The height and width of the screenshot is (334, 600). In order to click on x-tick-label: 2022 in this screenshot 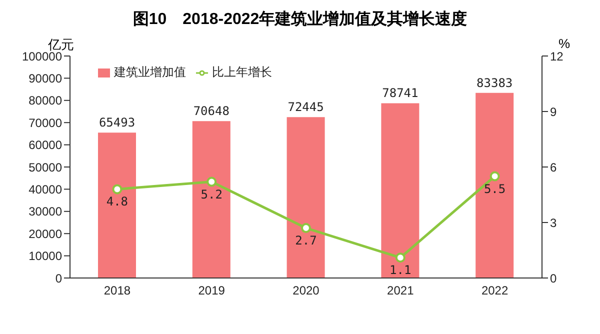, I will do `click(494, 291)`.